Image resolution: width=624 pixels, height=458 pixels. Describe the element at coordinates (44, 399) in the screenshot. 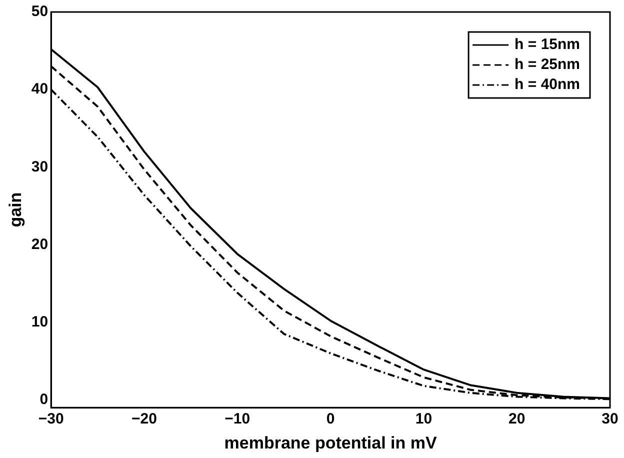

I see `y-tick-label: 0` at that location.